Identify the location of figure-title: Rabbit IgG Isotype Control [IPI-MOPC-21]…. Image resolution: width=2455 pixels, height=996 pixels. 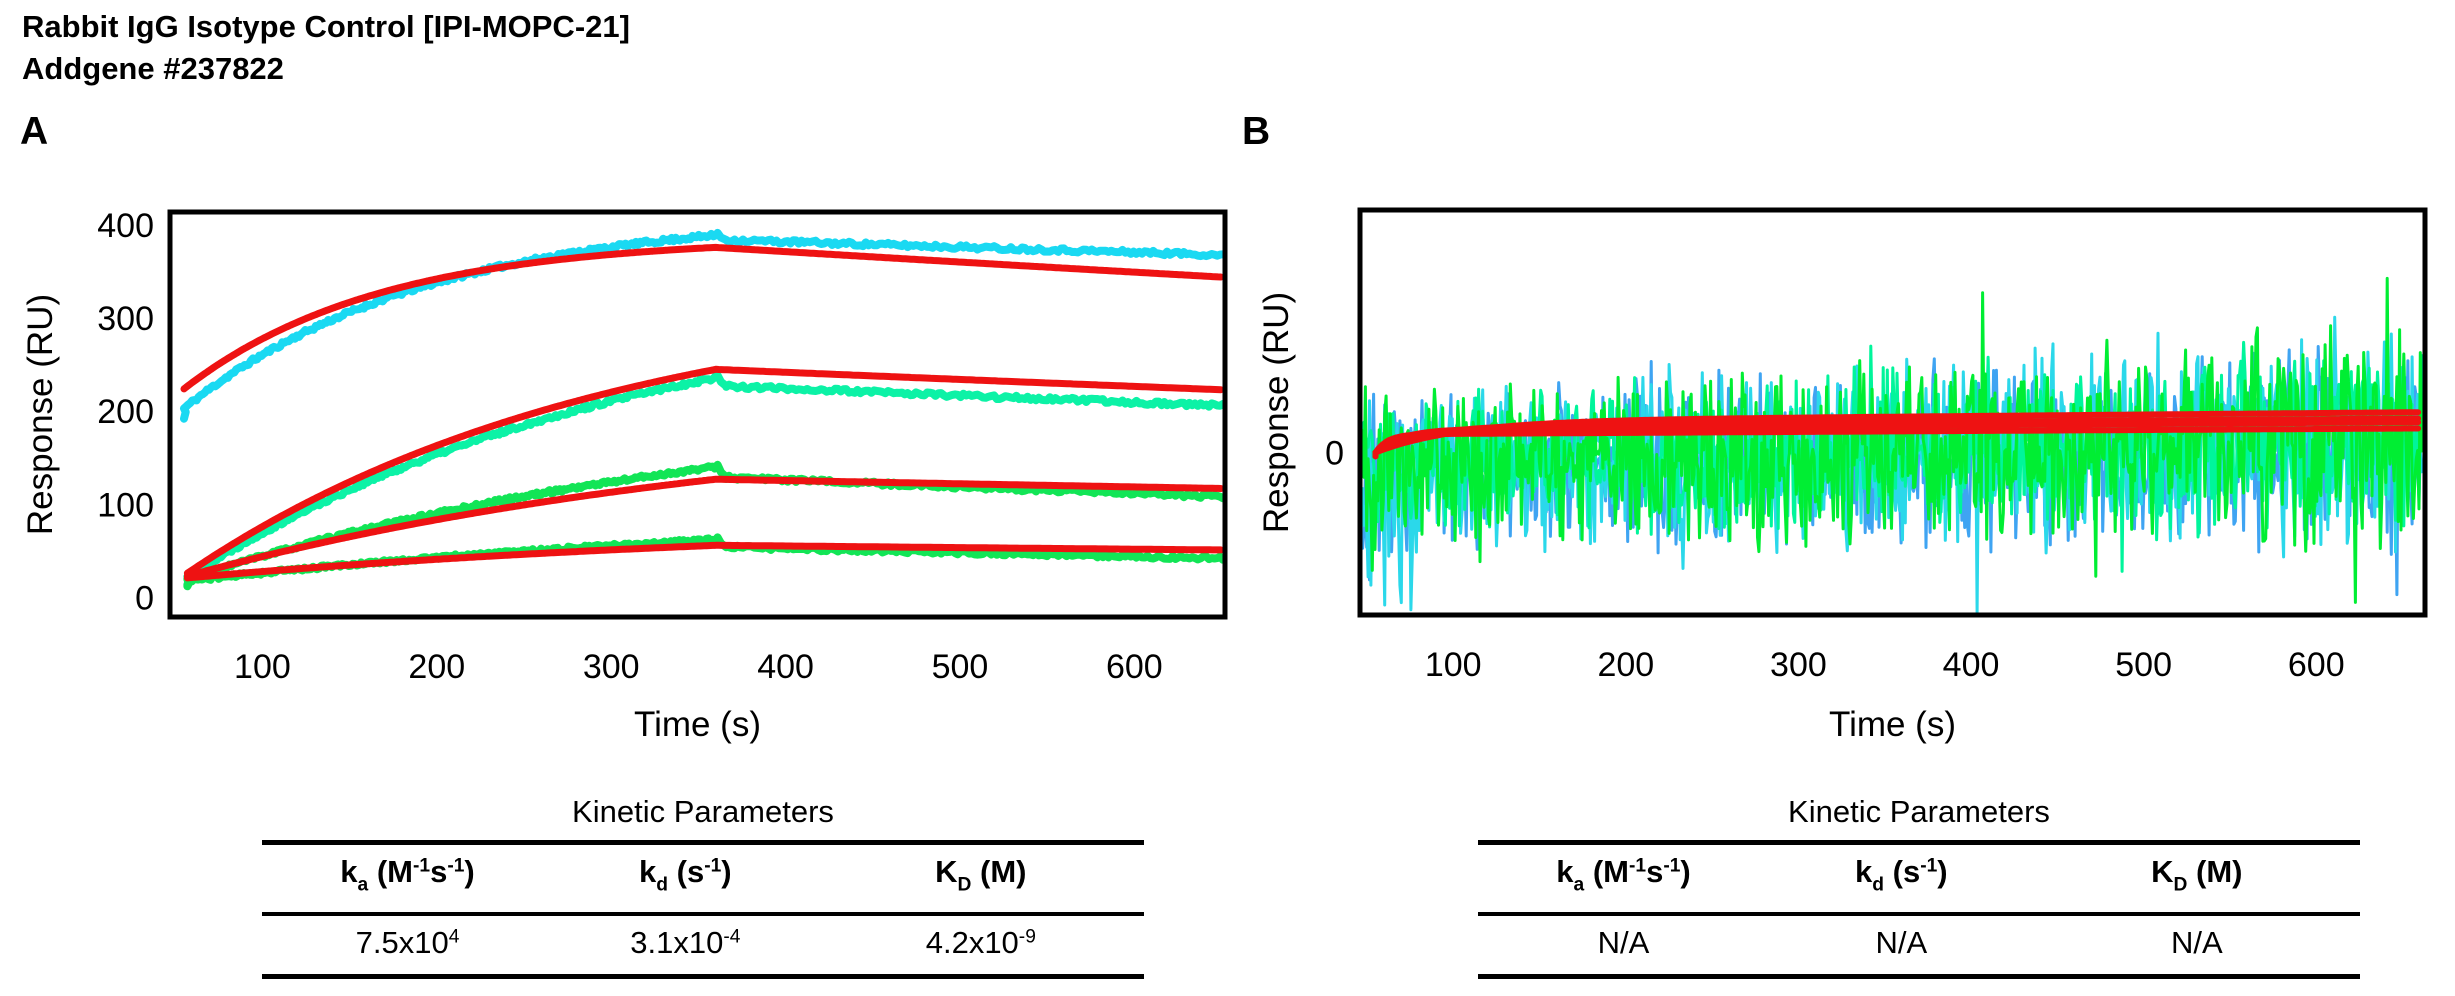
(326, 48).